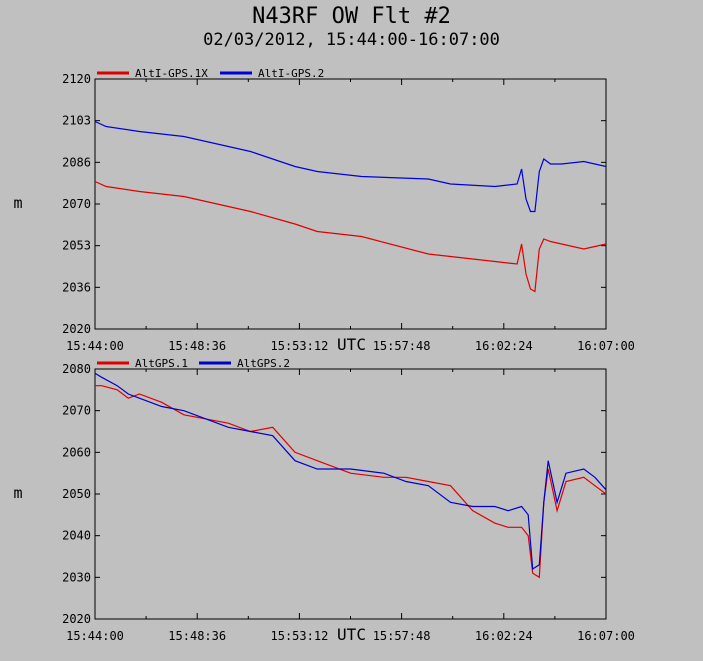 This screenshot has height=661, width=703. What do you see at coordinates (76, 494) in the screenshot?
I see `y-tick-label: 2050` at bounding box center [76, 494].